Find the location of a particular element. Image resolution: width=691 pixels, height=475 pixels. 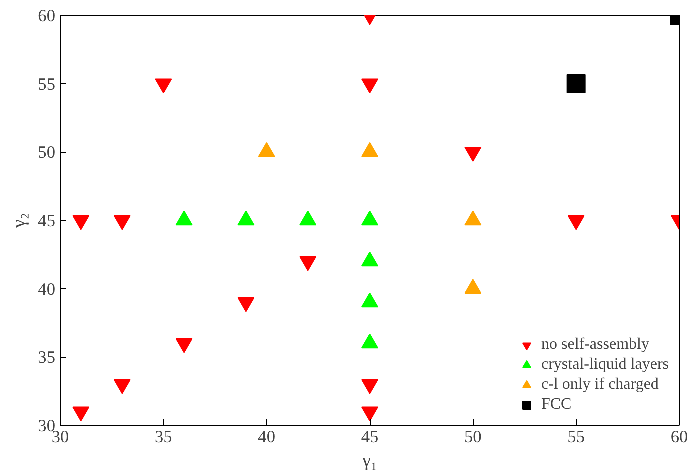

legend-label: c-l only if charged is located at coordinates (600, 385).